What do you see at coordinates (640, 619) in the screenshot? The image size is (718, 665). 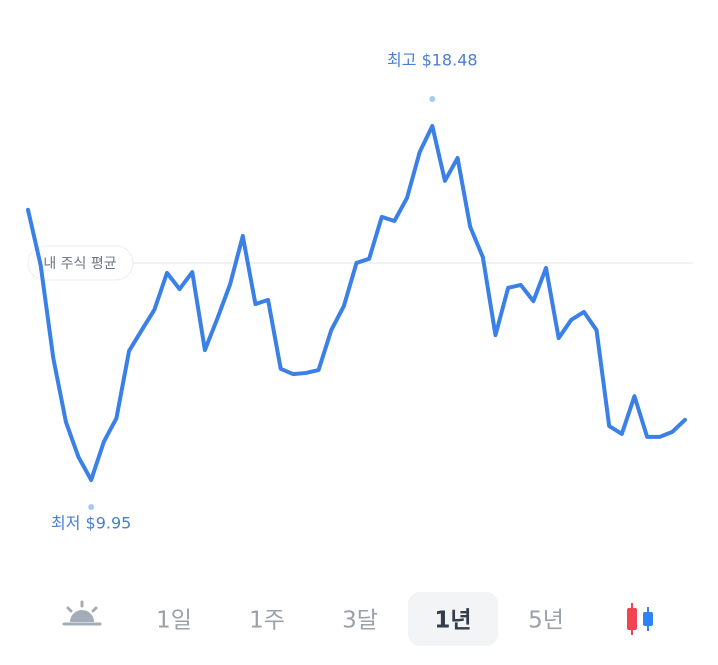 I see `candle-icon` at bounding box center [640, 619].